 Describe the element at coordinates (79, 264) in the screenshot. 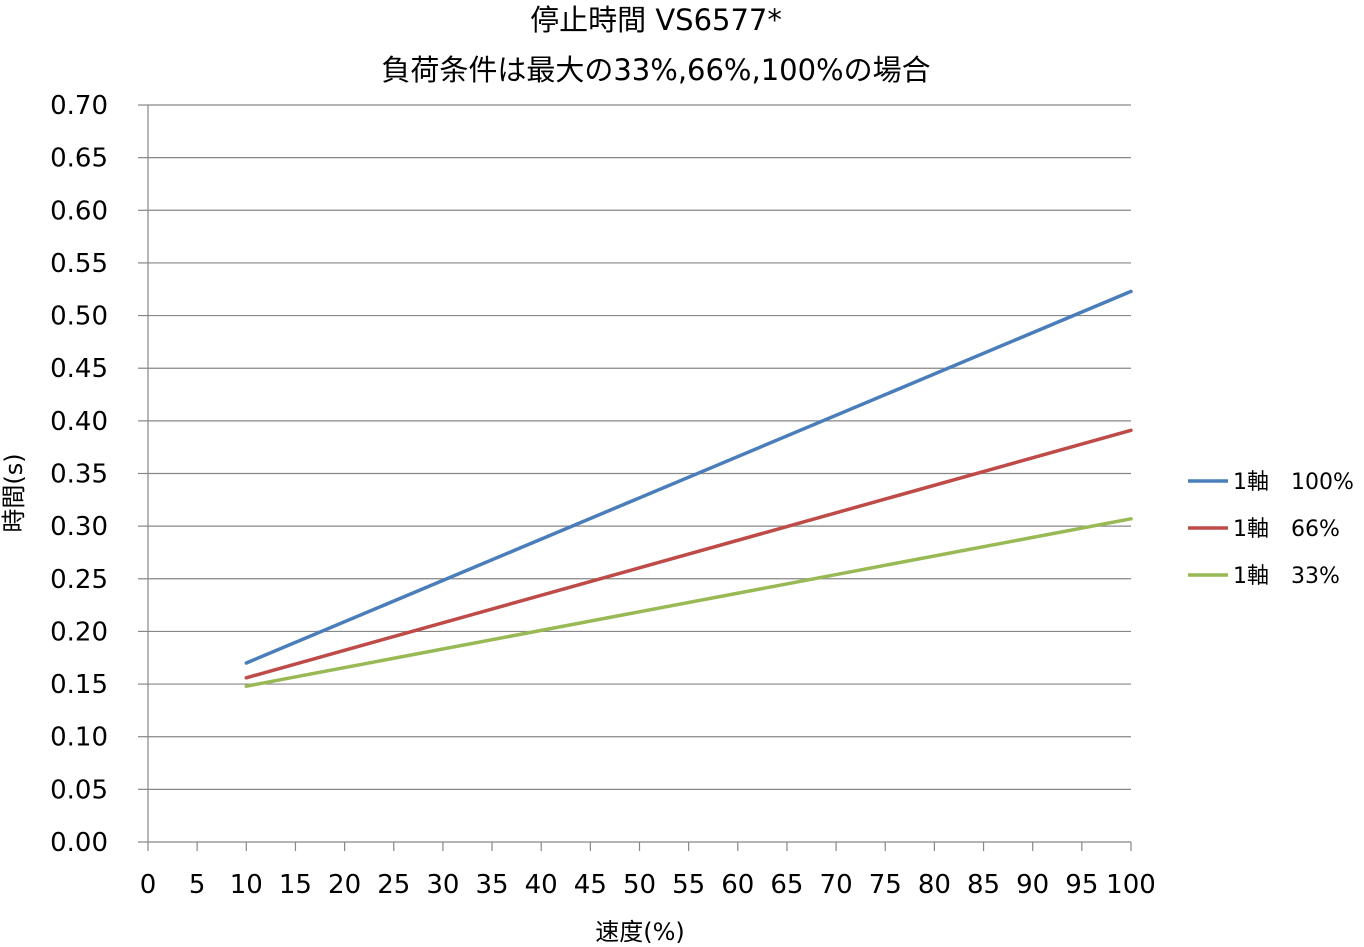

I see `y-tick-label: 0.55` at that location.